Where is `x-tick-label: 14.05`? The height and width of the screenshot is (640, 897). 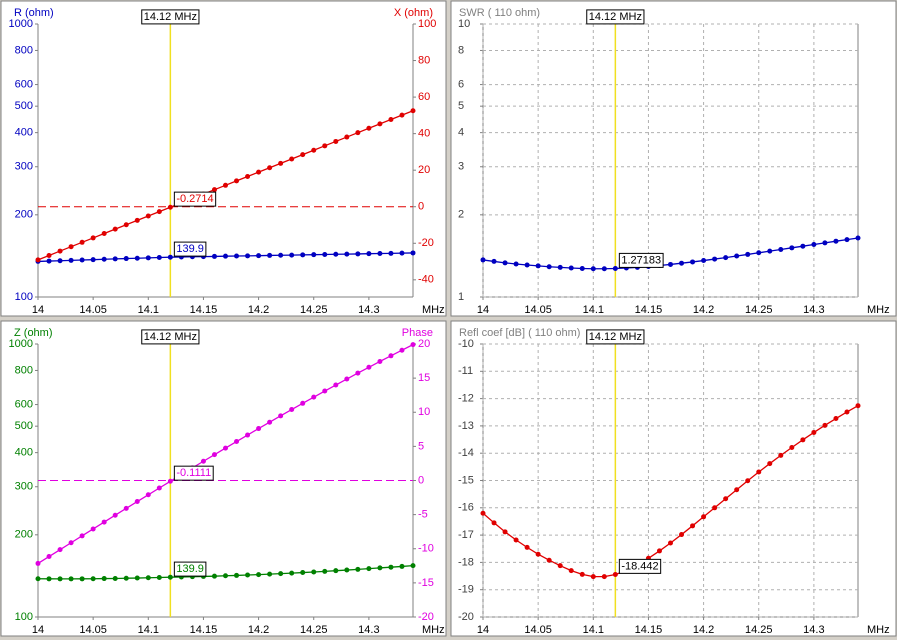 x-tick-label: 14.05 is located at coordinates (93, 310).